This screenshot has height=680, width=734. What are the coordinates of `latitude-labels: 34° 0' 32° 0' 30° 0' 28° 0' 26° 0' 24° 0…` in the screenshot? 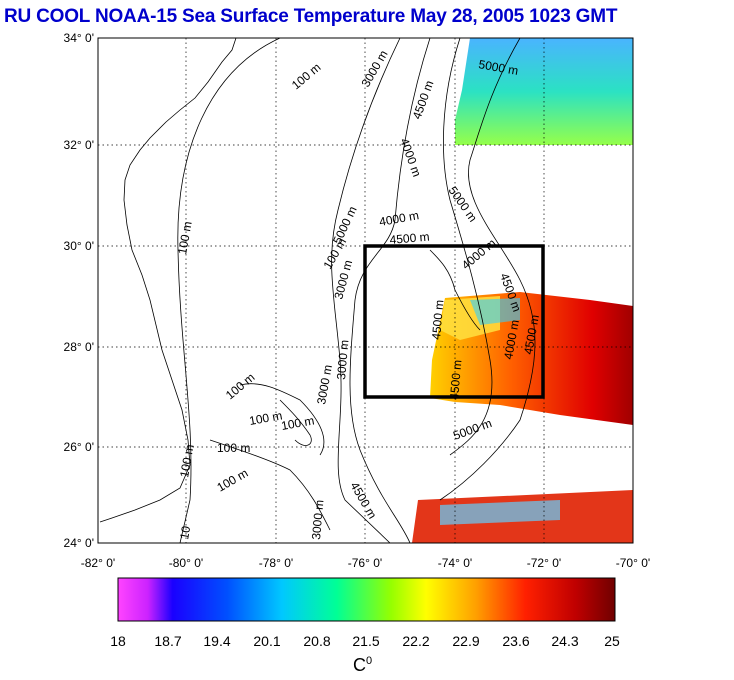 It's located at (79, 290).